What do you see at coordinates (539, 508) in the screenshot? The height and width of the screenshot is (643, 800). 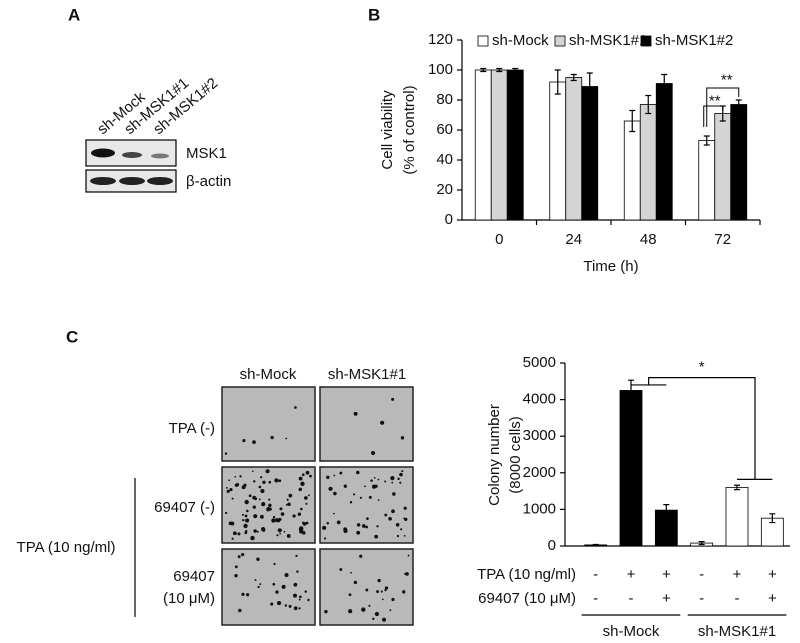 I see `y-tick-label: 1000` at bounding box center [539, 508].